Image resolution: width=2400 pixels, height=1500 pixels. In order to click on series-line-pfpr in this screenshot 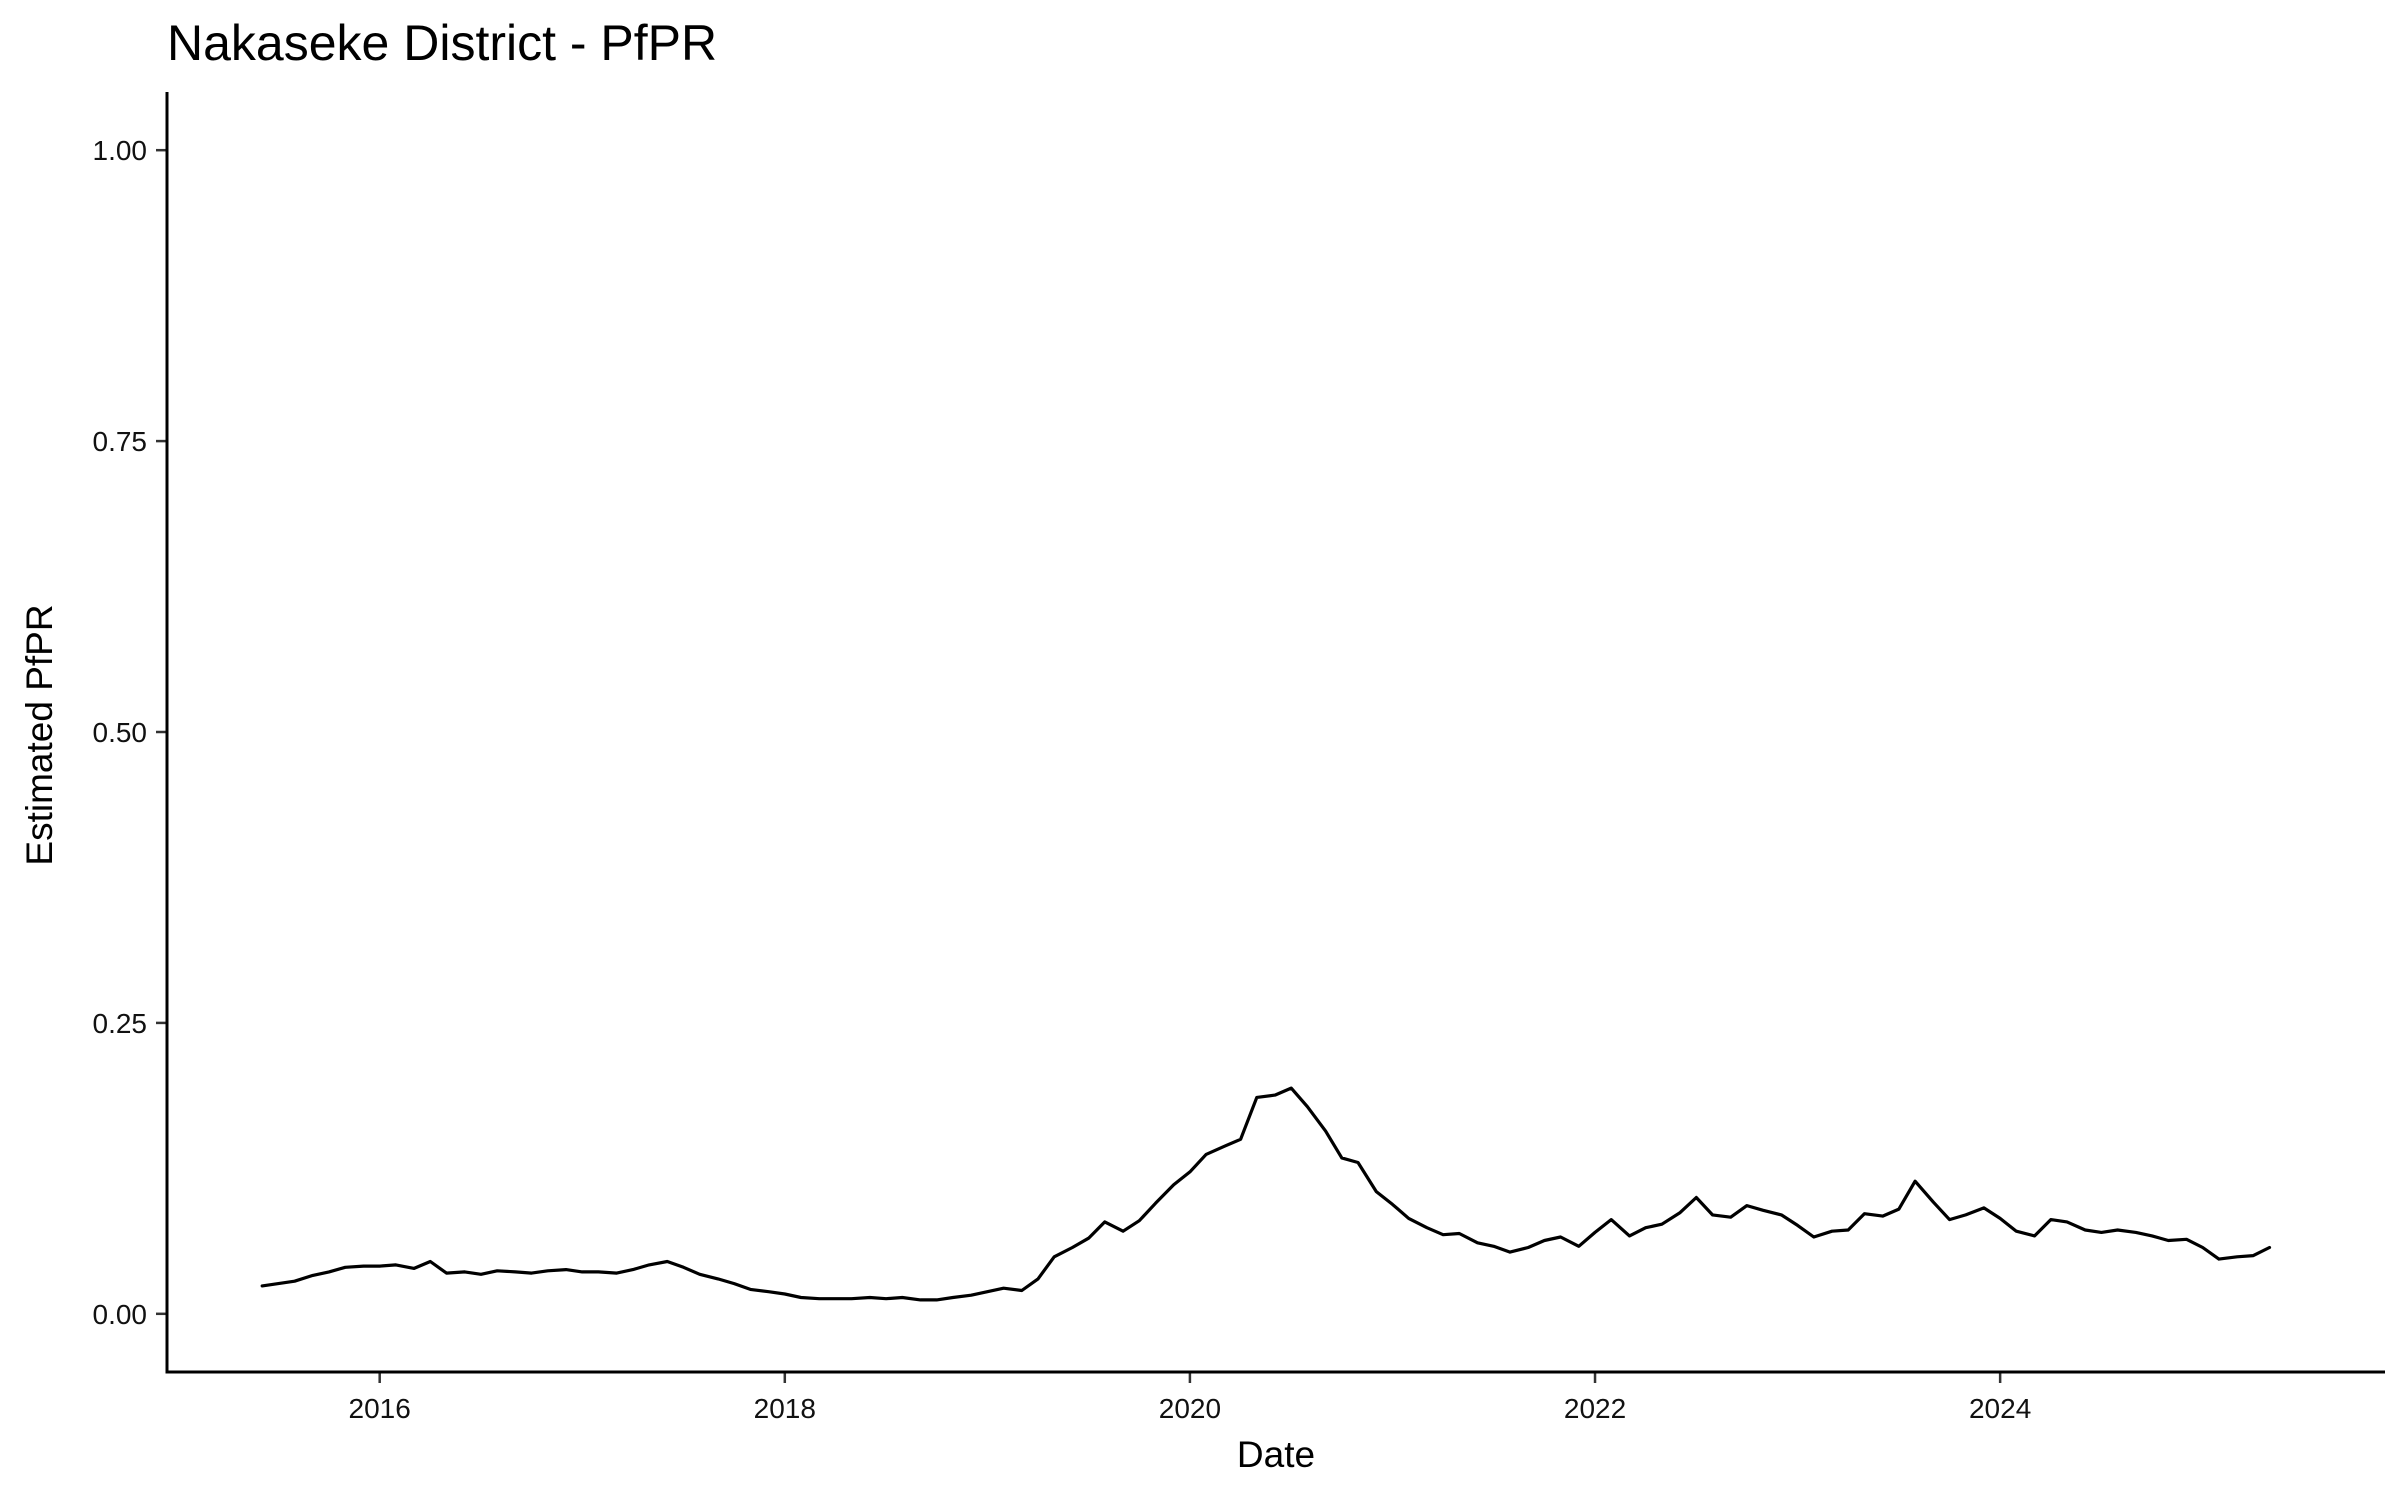, I will do `click(1266, 1194)`.